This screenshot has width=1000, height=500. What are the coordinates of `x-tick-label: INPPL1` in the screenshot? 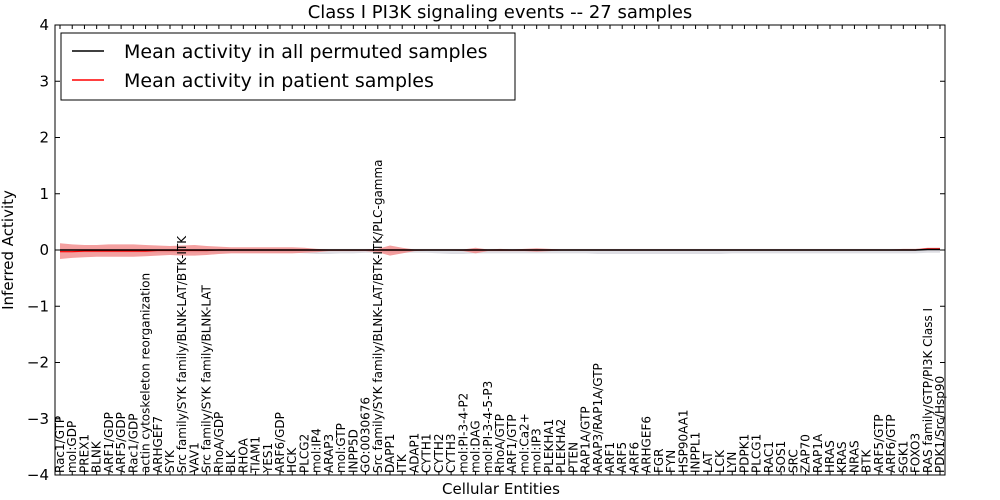 It's located at (696, 452).